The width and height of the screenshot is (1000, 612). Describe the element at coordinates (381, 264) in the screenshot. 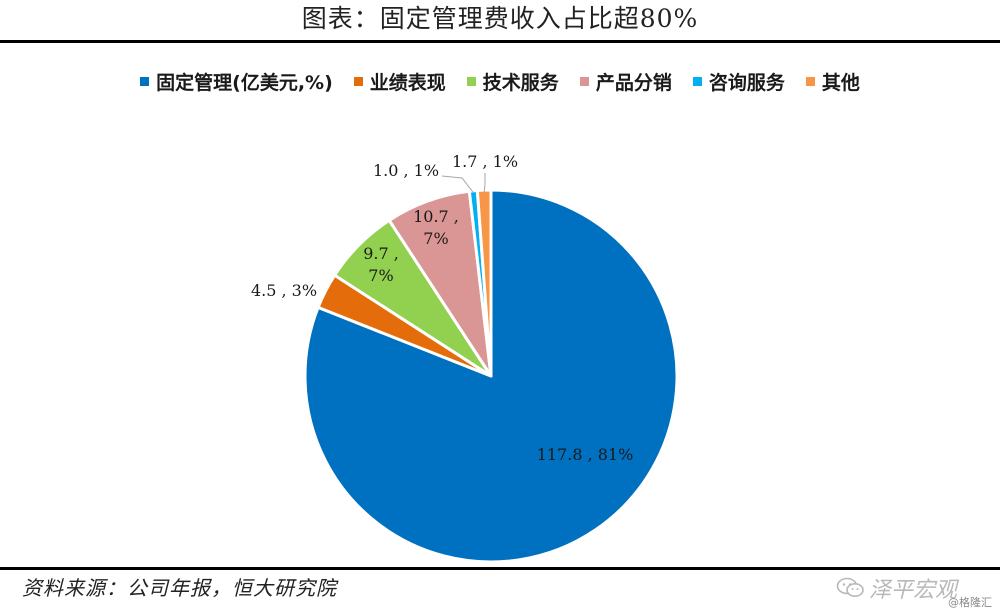

I see `data-label-technology-services: 9.7 , 7%` at that location.